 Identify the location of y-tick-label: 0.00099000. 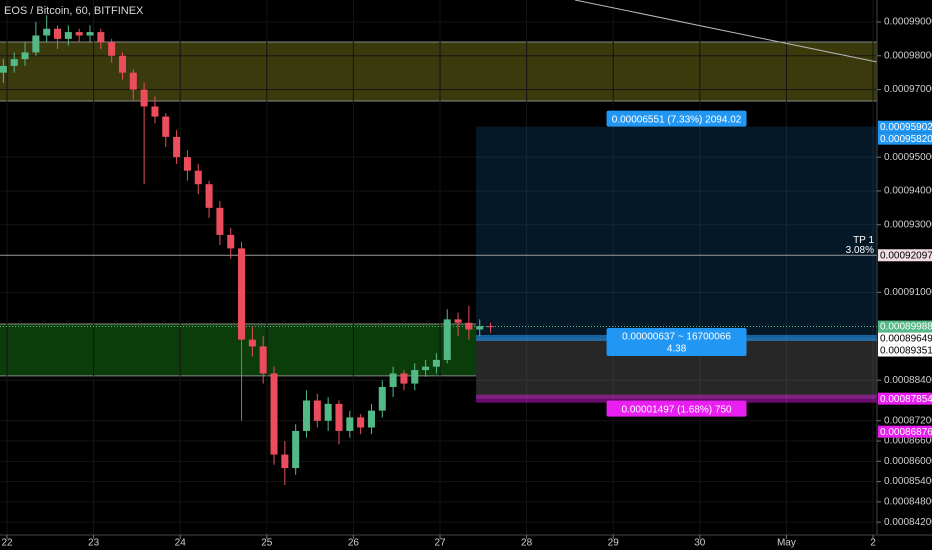
(908, 22).